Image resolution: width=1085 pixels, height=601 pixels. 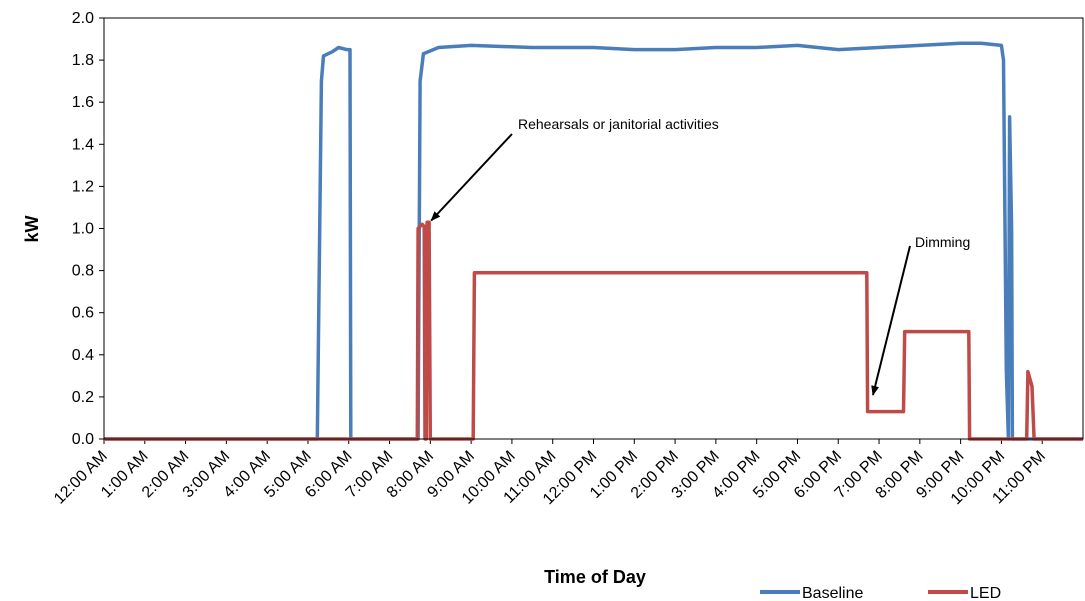 I want to click on legend-label-led: LED, so click(x=985, y=593).